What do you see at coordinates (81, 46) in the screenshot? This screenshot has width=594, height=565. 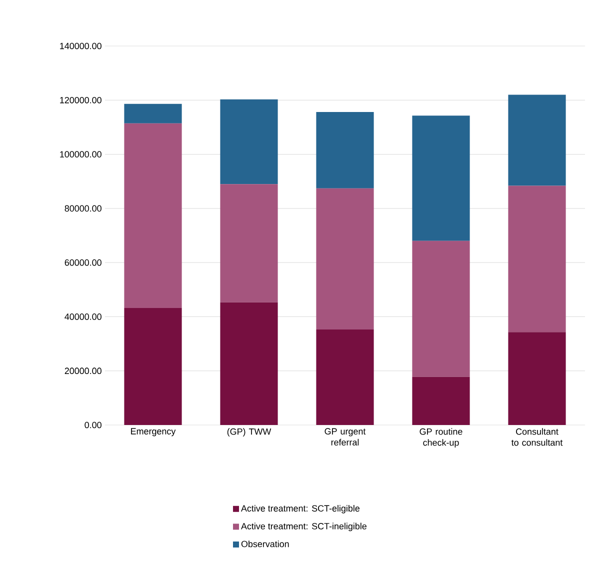 I see `y-tick-label: 140000.00` at bounding box center [81, 46].